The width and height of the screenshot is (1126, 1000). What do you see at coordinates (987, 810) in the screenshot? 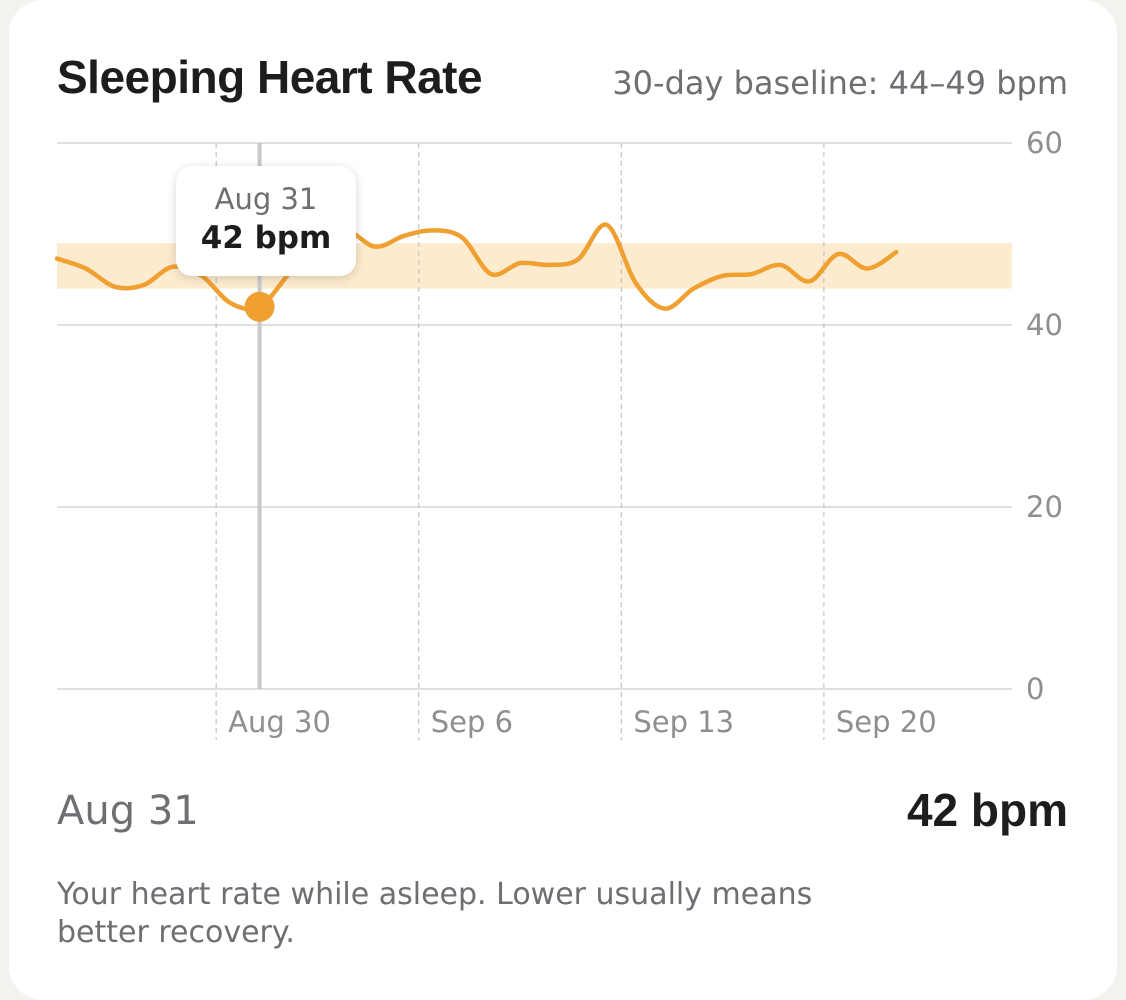
I see `selected-value: 42 bpm` at bounding box center [987, 810].